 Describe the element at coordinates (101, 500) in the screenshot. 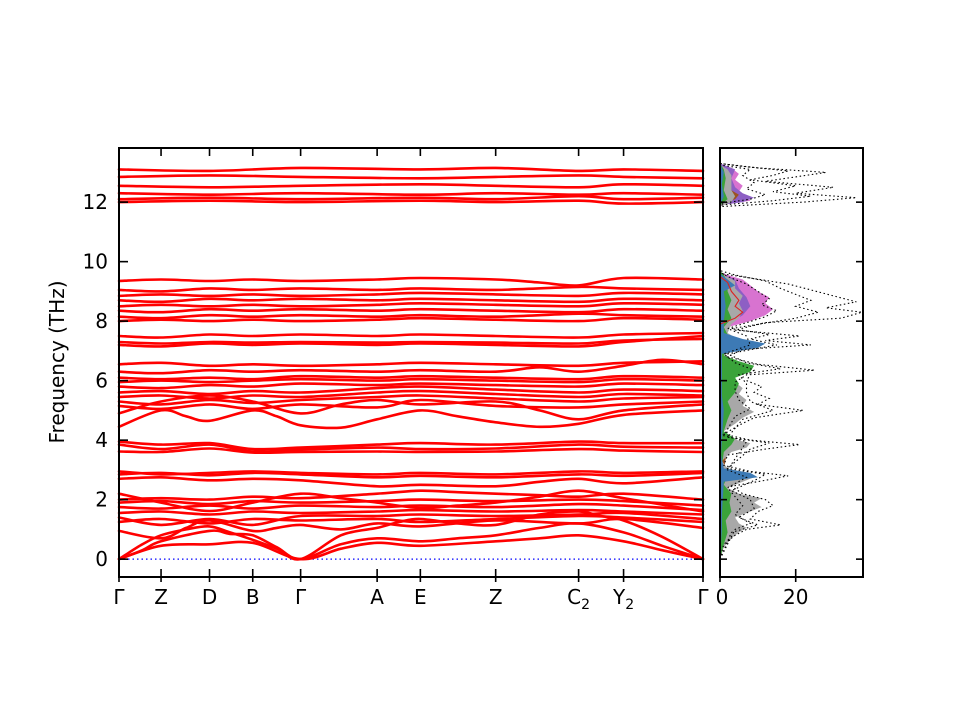

I see `y-tick-label: 2` at that location.